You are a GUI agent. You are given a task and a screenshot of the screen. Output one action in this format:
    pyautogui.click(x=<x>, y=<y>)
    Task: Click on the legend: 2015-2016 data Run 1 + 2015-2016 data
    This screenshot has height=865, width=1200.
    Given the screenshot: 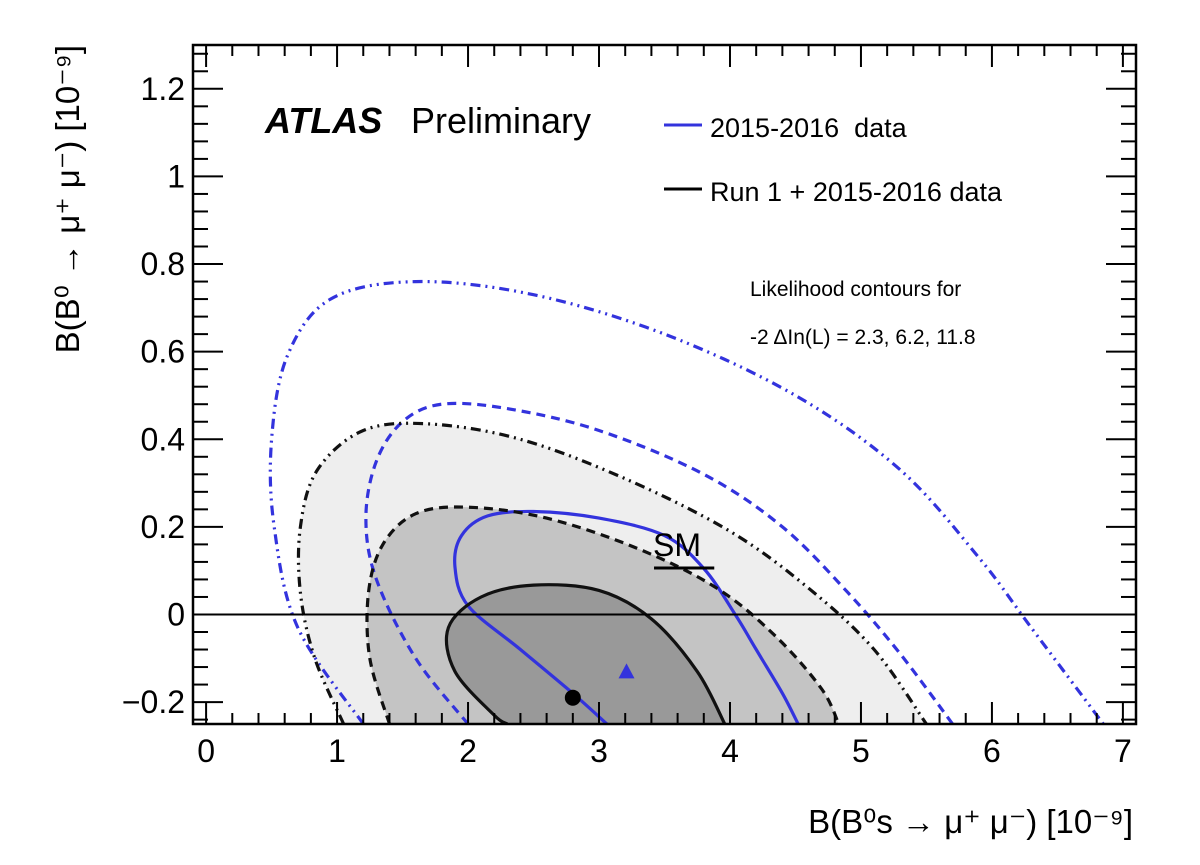 What is the action you would take?
    pyautogui.click(x=833, y=160)
    